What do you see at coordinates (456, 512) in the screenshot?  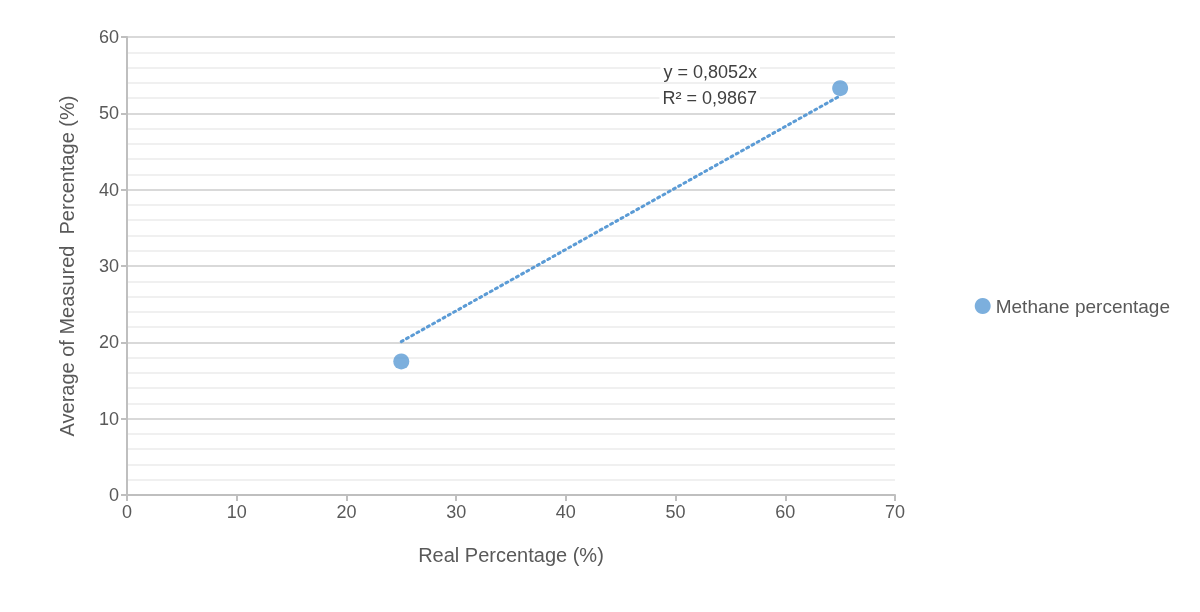 I see `x-tick-label: 30` at bounding box center [456, 512].